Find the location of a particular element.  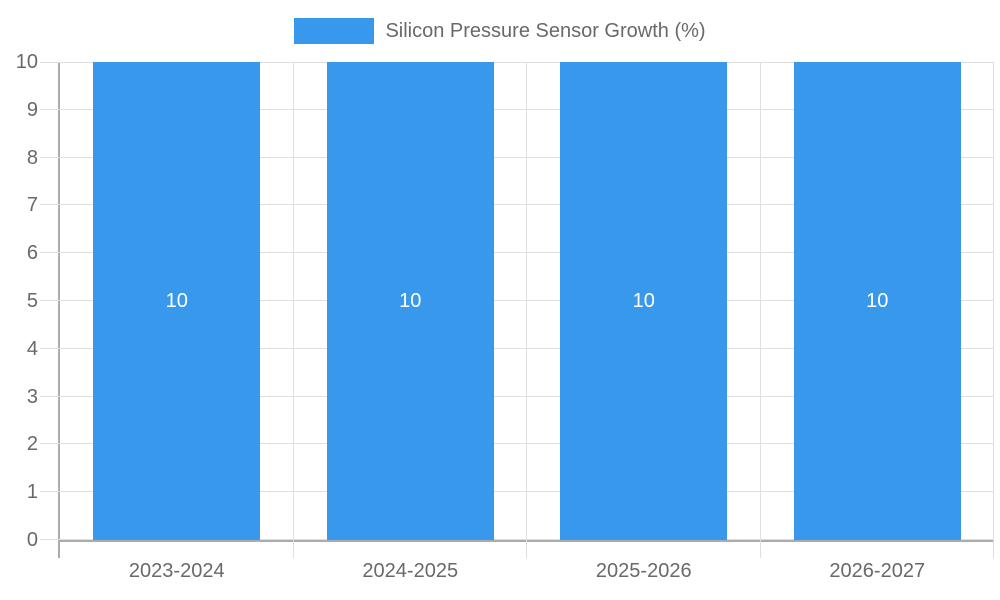

x-axis-line is located at coordinates (527, 541).